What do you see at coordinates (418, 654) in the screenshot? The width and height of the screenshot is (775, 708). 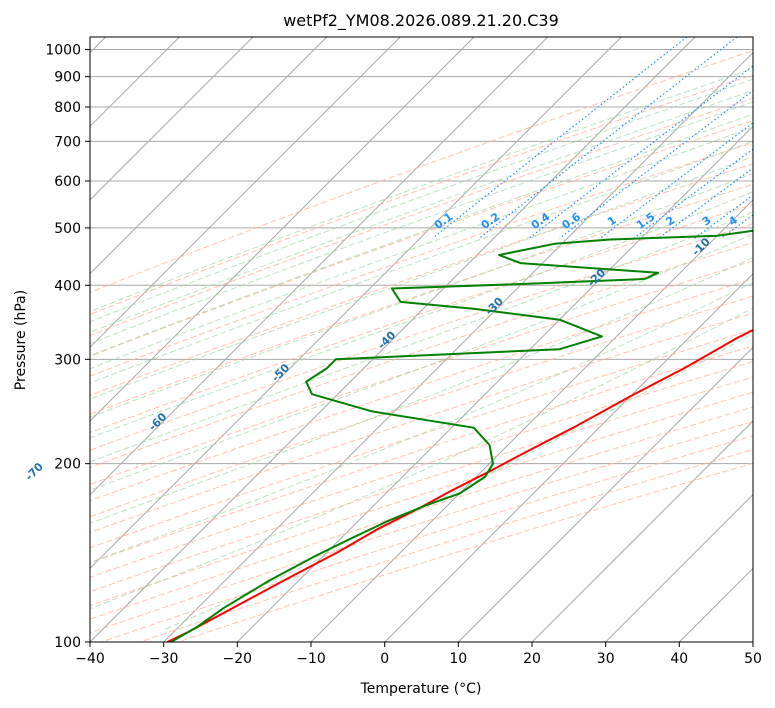 I see `x-axis: −40 −30 −20 −10 0 10 20 30 40 50` at bounding box center [418, 654].